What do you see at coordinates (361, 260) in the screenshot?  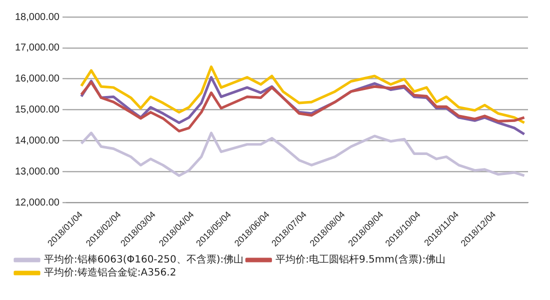 I see `legend-label: 平均价:电工圆铝杆9.5mm(含票):佛山` at bounding box center [361, 260].